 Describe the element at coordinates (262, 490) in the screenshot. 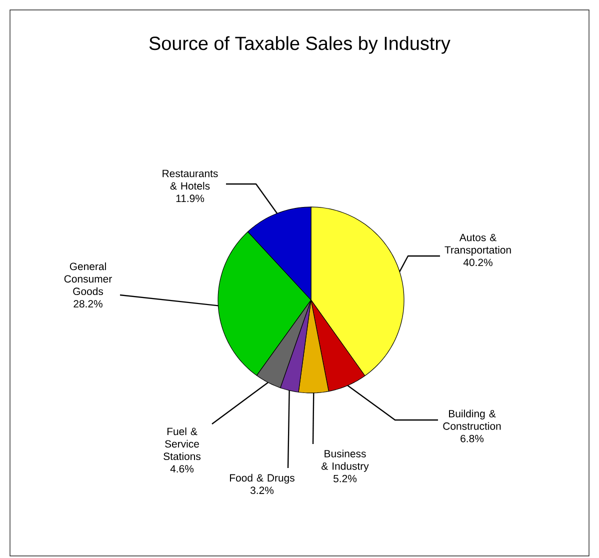

I see `data-label: 3.2%` at that location.